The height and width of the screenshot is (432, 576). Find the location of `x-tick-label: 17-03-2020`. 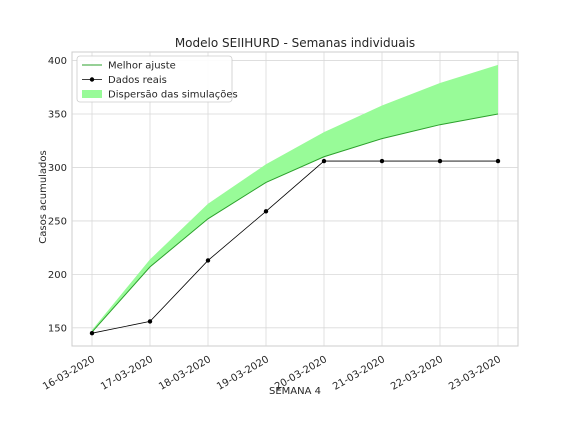

x-tick-label: 17-03-2020 is located at coordinates (127, 373).